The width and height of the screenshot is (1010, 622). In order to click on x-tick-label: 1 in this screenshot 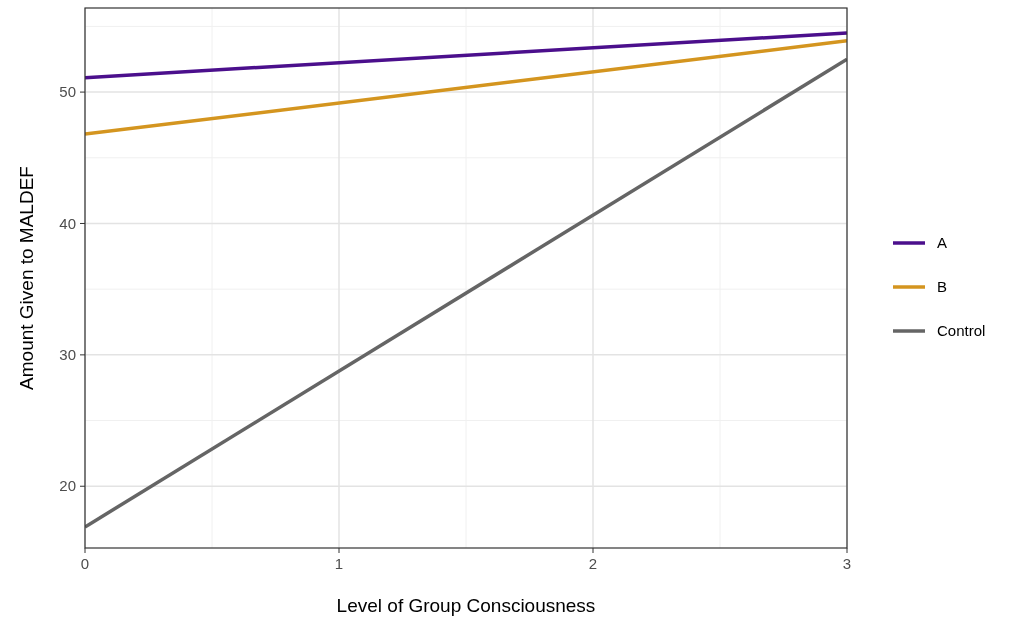, I will do `click(339, 563)`.